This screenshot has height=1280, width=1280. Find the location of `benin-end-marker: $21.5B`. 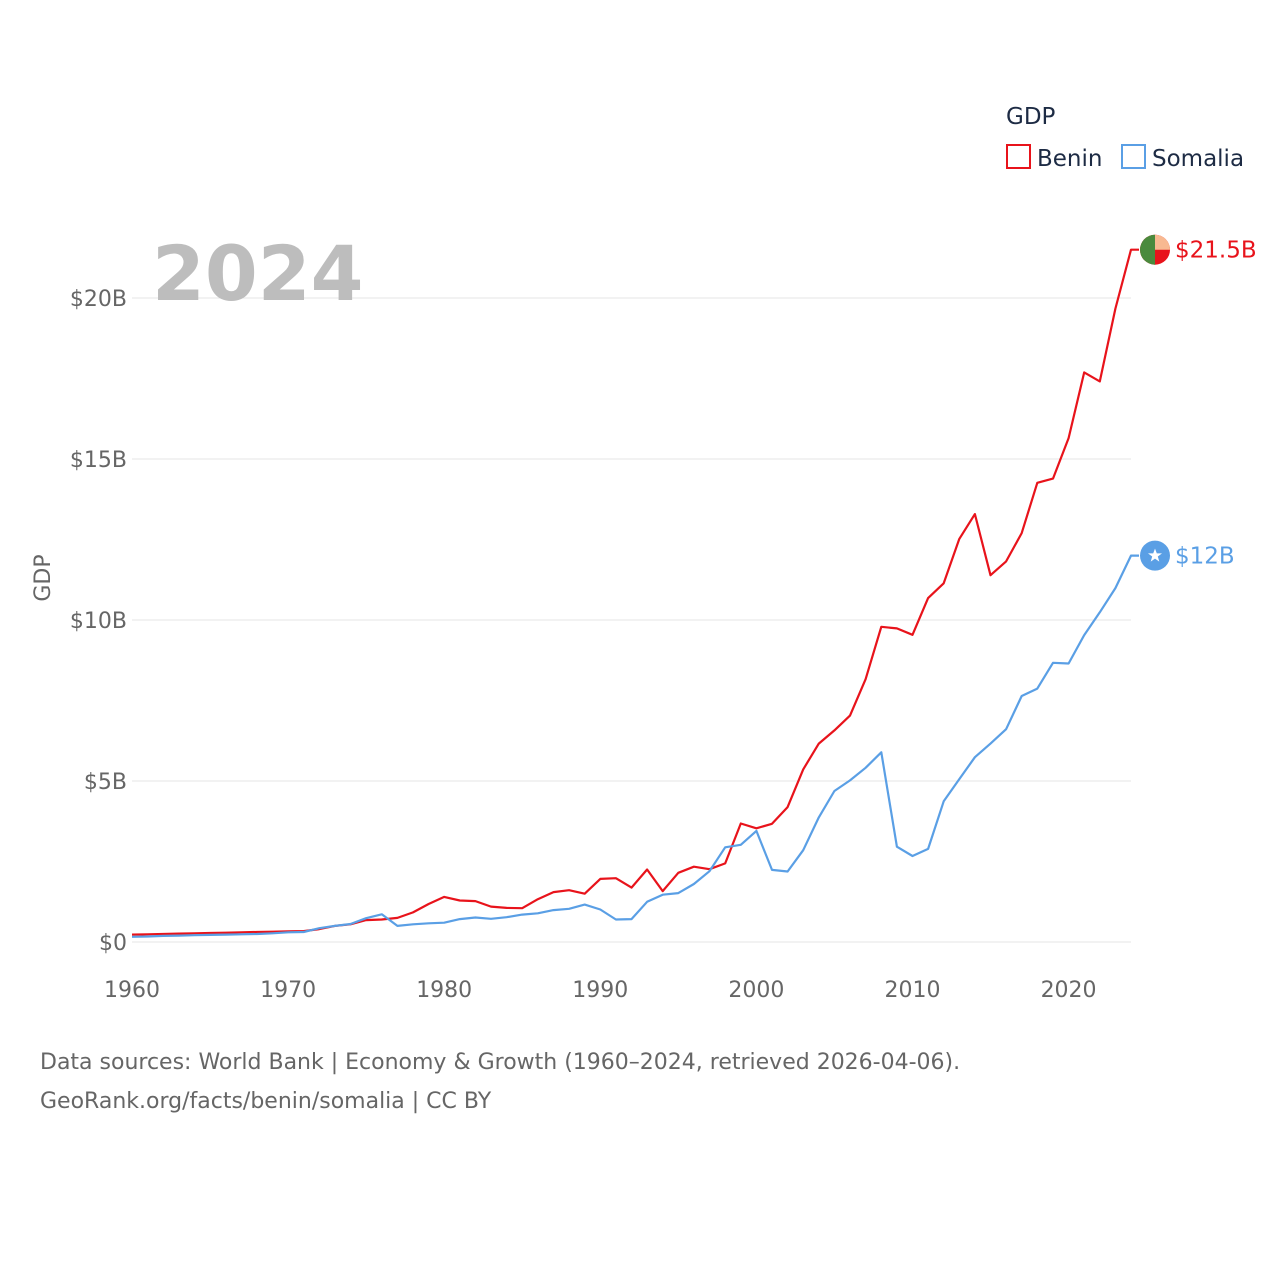

benin-end-marker: $21.5B is located at coordinates (1198, 249).